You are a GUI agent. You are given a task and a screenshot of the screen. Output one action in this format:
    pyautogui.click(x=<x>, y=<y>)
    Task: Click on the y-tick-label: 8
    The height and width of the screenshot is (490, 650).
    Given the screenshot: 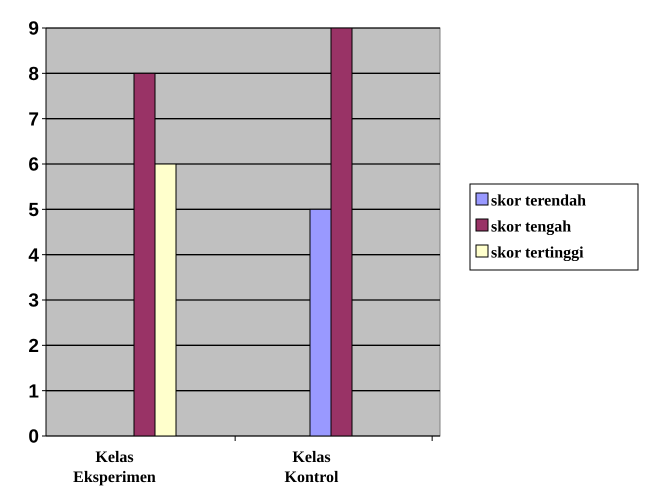 What is the action you would take?
    pyautogui.click(x=33, y=74)
    